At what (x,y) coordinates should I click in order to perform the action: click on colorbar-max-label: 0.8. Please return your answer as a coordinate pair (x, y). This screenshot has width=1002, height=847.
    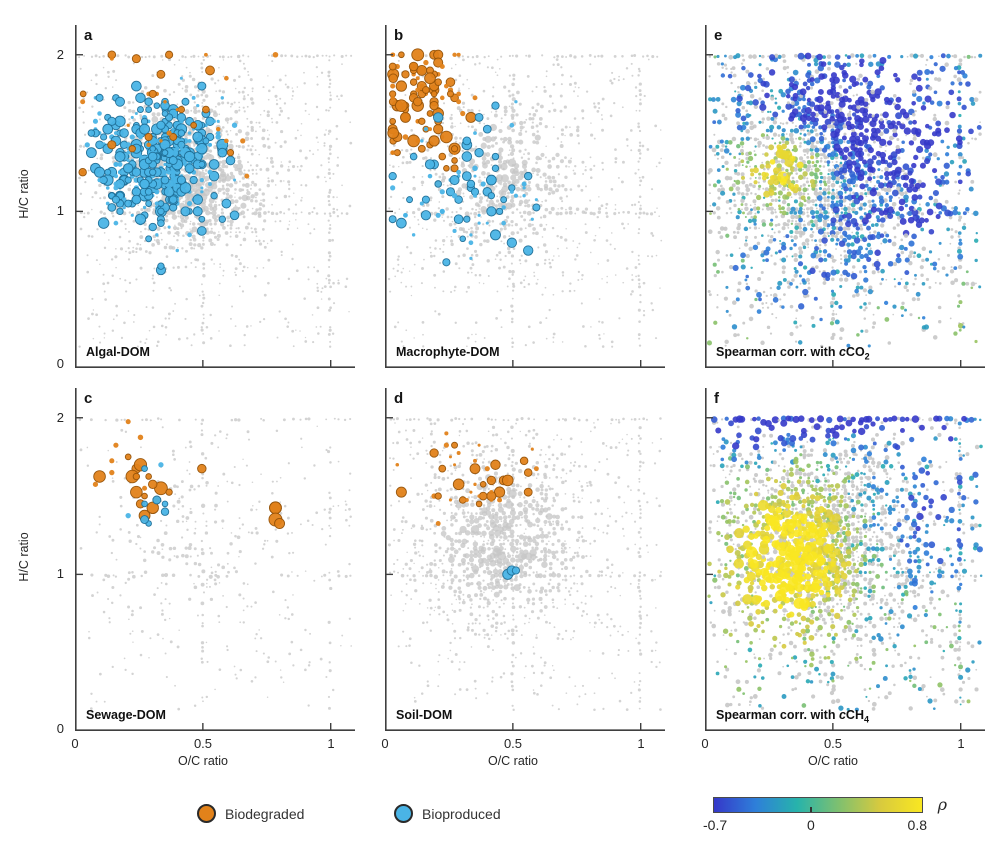
    Looking at the image, I should click on (917, 825).